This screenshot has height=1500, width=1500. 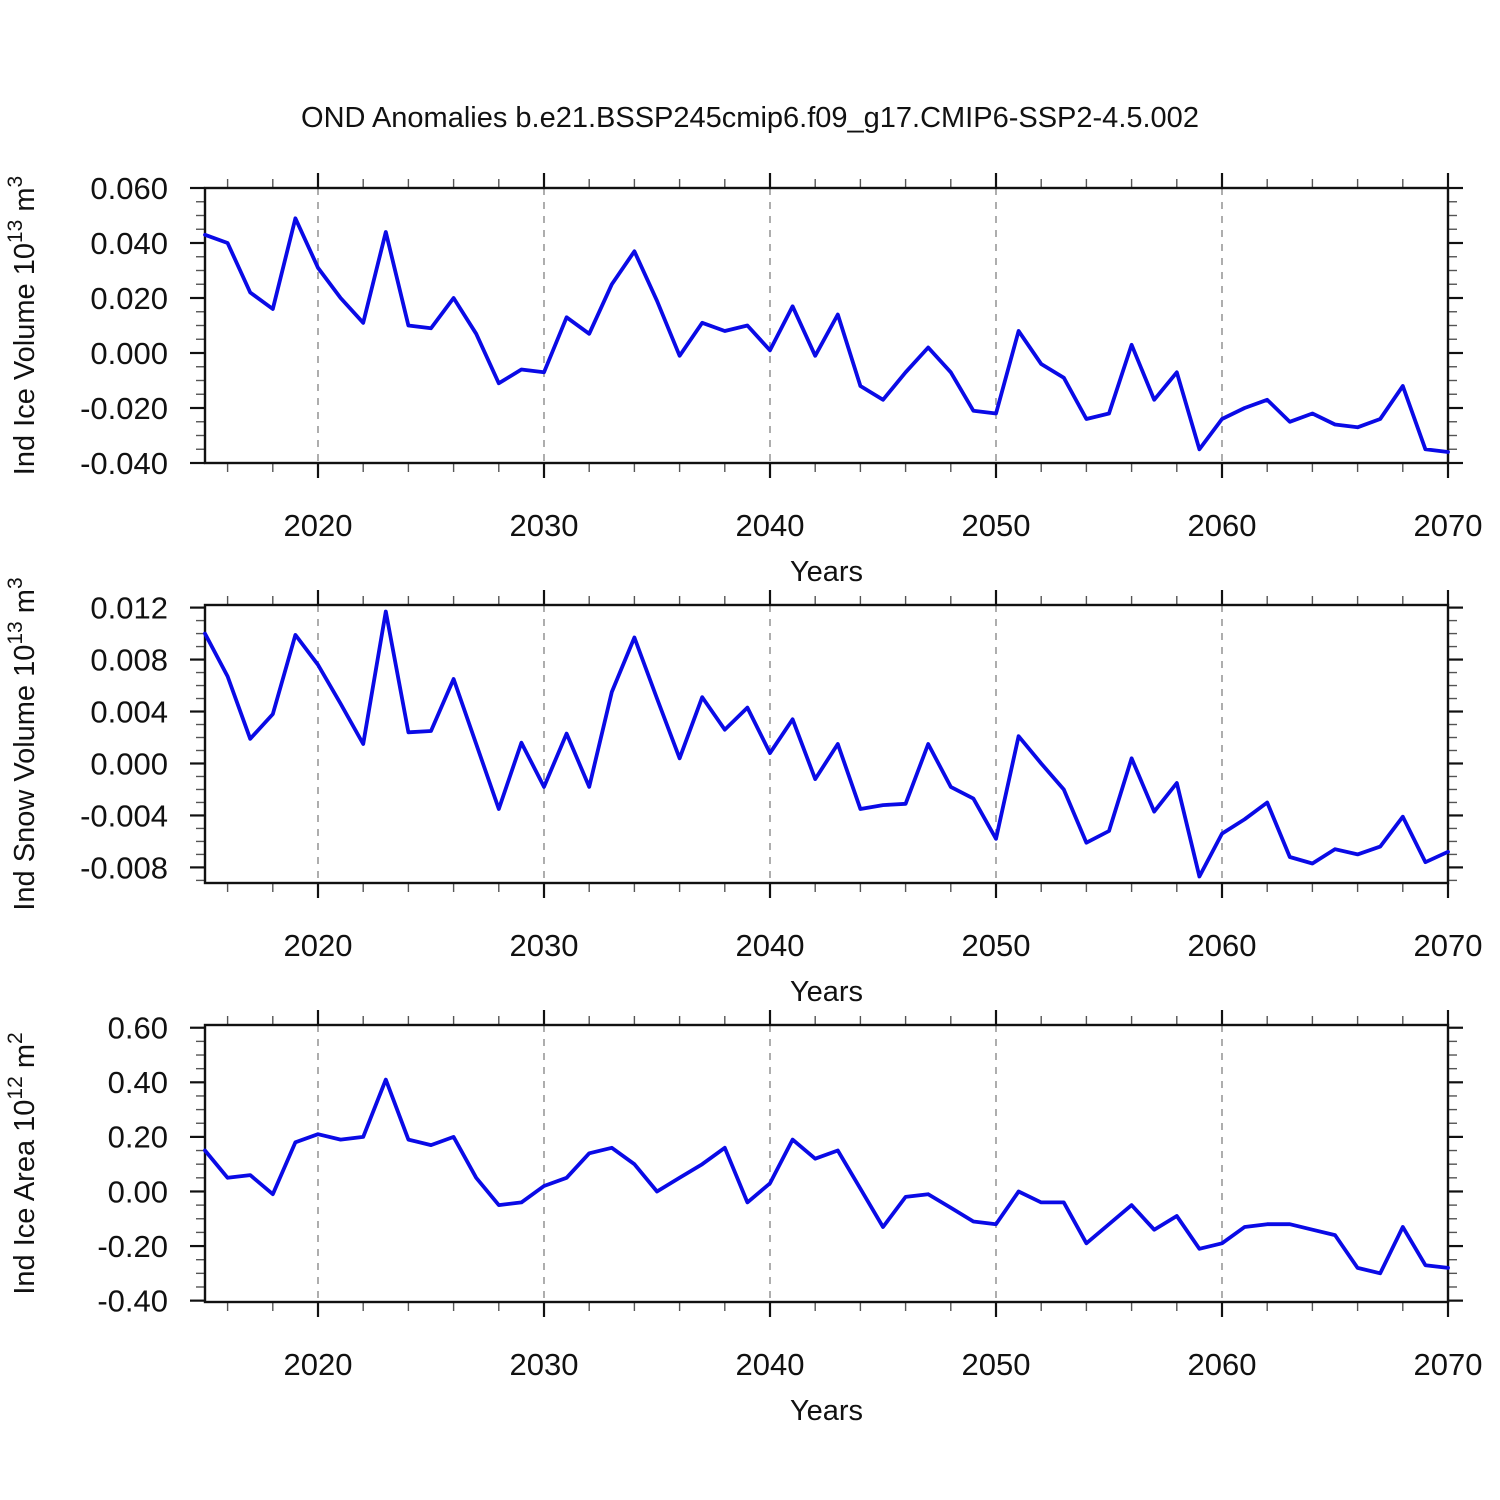 What do you see at coordinates (124, 867) in the screenshot?
I see `y-tick-label: -0.008` at bounding box center [124, 867].